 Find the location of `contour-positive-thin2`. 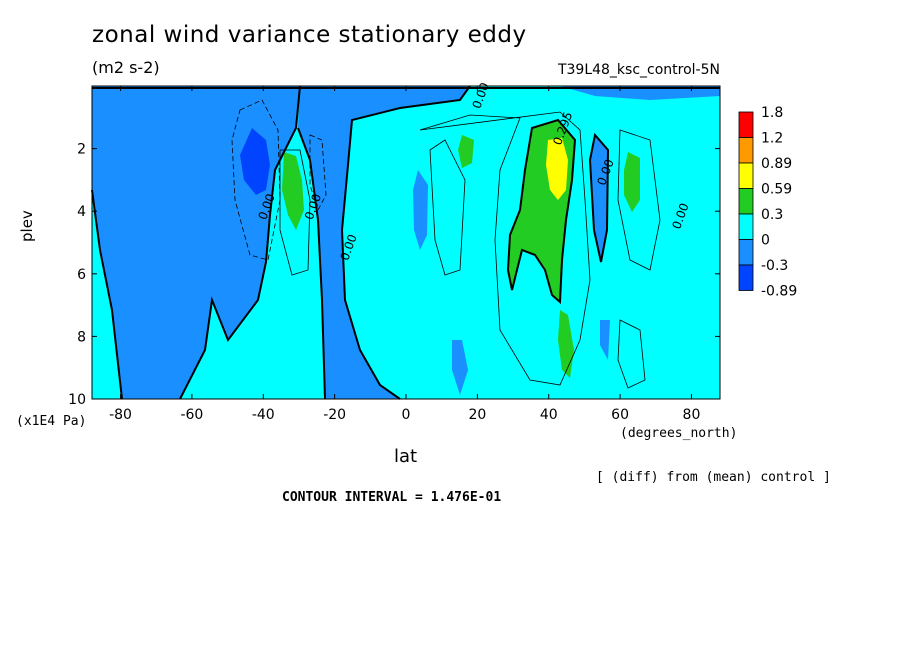

contour-positive-thin2 is located at coordinates (639, 200).